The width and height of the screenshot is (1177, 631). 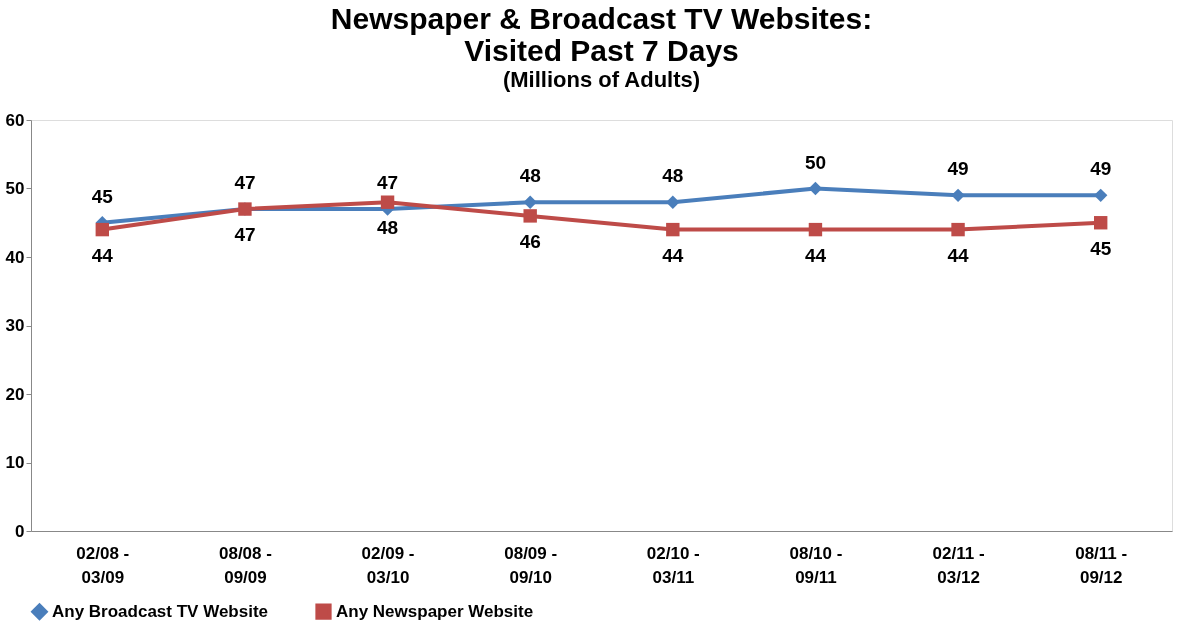 What do you see at coordinates (103, 565) in the screenshot?
I see `x-tick-label: 02/08 - 03/09` at bounding box center [103, 565].